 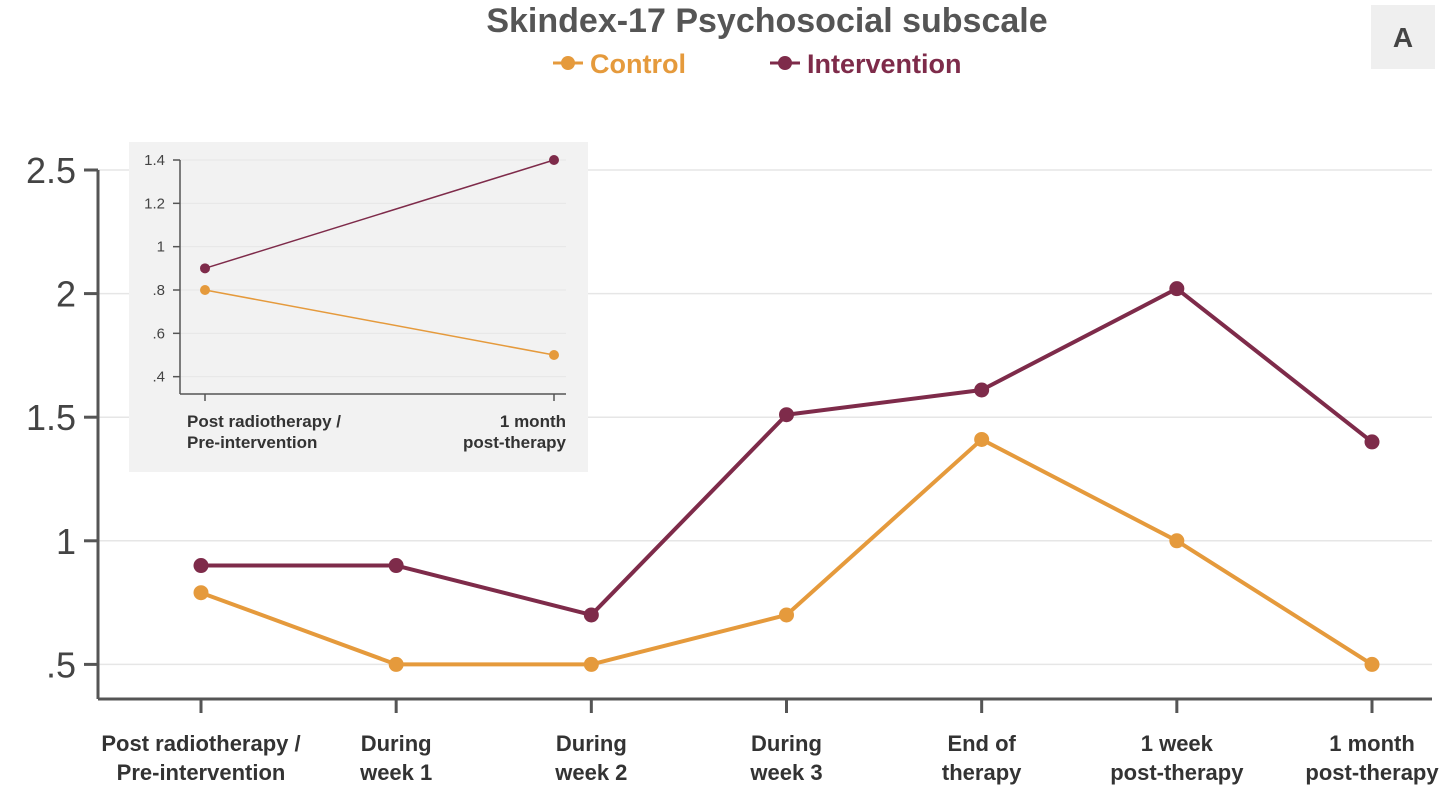 I want to click on inset-background, so click(x=358, y=307).